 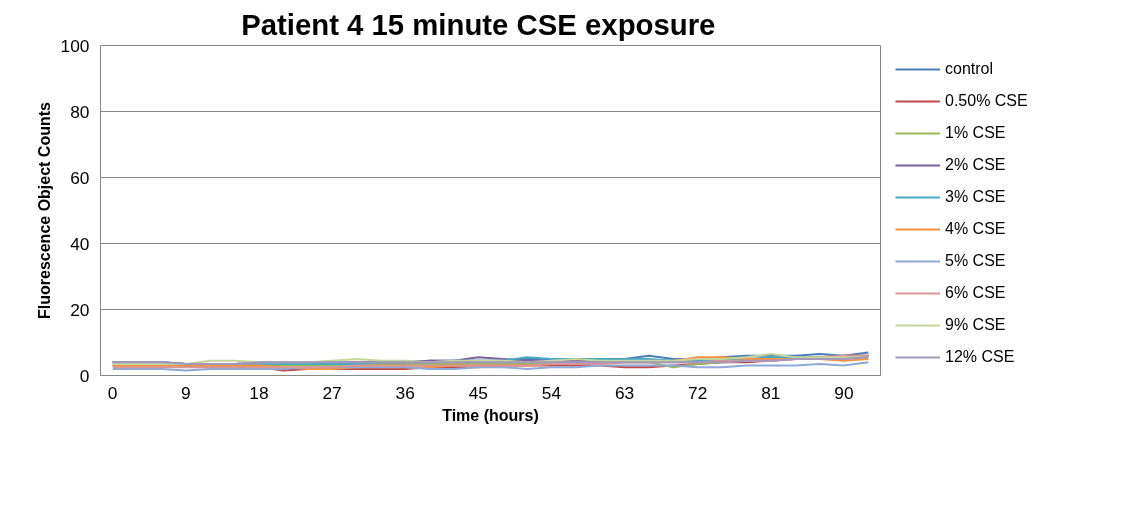 What do you see at coordinates (332, 392) in the screenshot?
I see `x-tick-label: 27` at bounding box center [332, 392].